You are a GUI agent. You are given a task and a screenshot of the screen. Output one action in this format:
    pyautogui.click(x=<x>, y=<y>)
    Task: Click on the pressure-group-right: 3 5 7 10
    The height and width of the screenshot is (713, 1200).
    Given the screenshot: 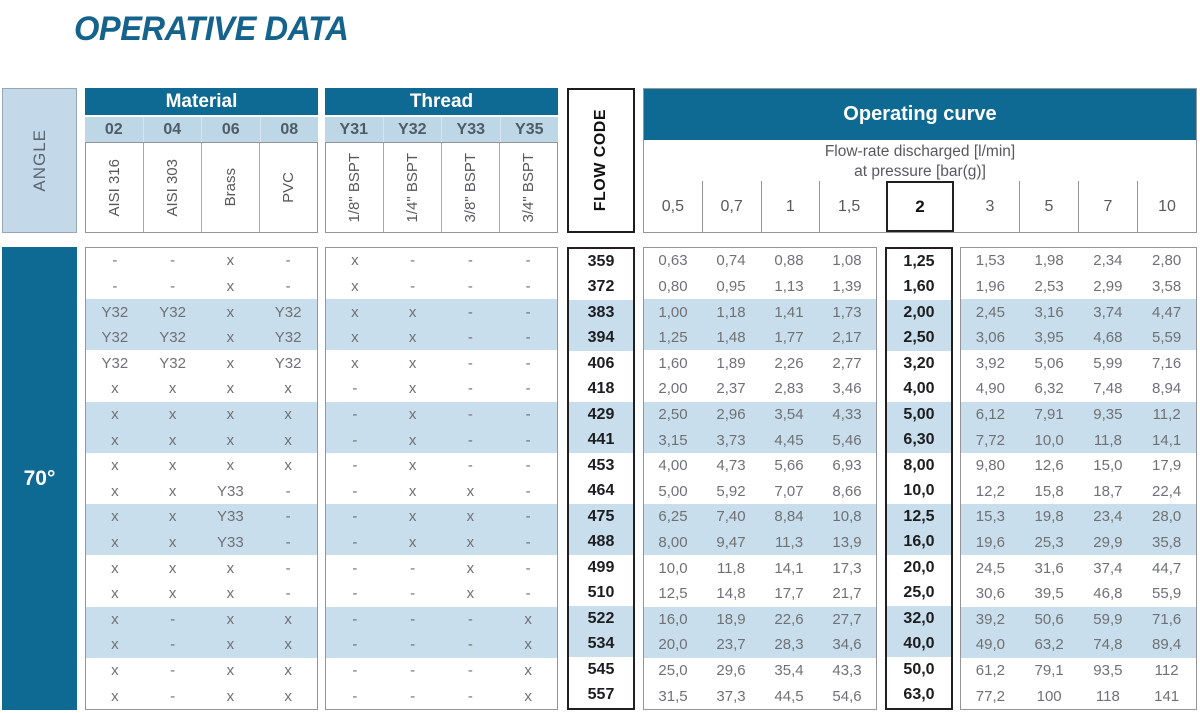 What is the action you would take?
    pyautogui.click(x=1078, y=206)
    